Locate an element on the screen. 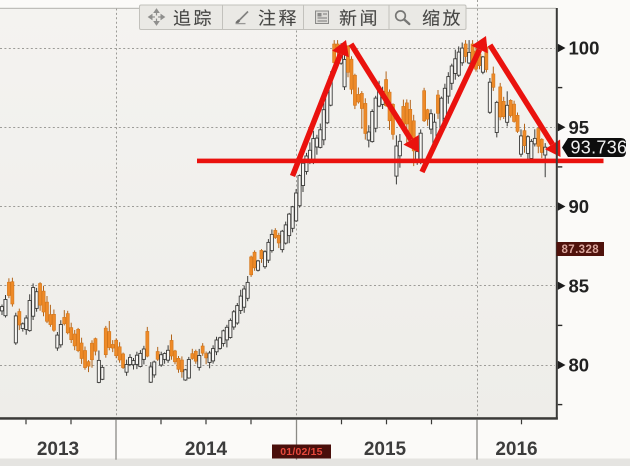 This screenshot has width=630, height=466. svg-text: 80 is located at coordinates (579, 365).